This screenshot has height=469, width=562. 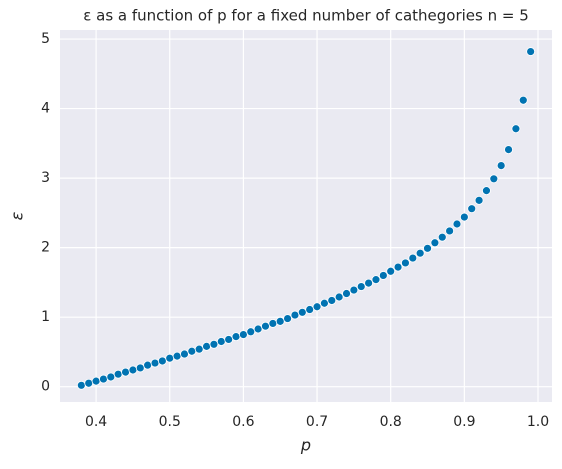 What do you see at coordinates (45, 178) in the screenshot?
I see `y-tick-label: 3` at bounding box center [45, 178].